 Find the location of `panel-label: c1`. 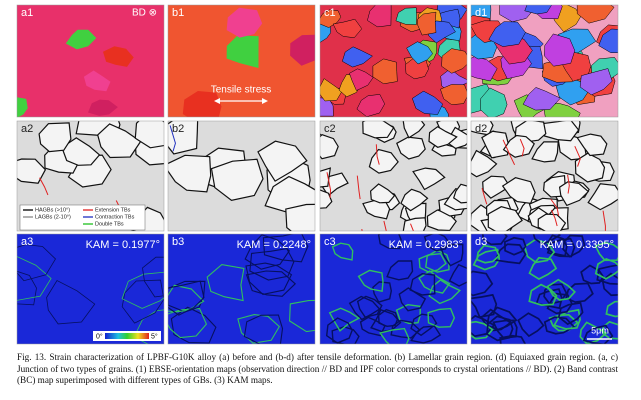

panel-label: c1 is located at coordinates (330, 13).